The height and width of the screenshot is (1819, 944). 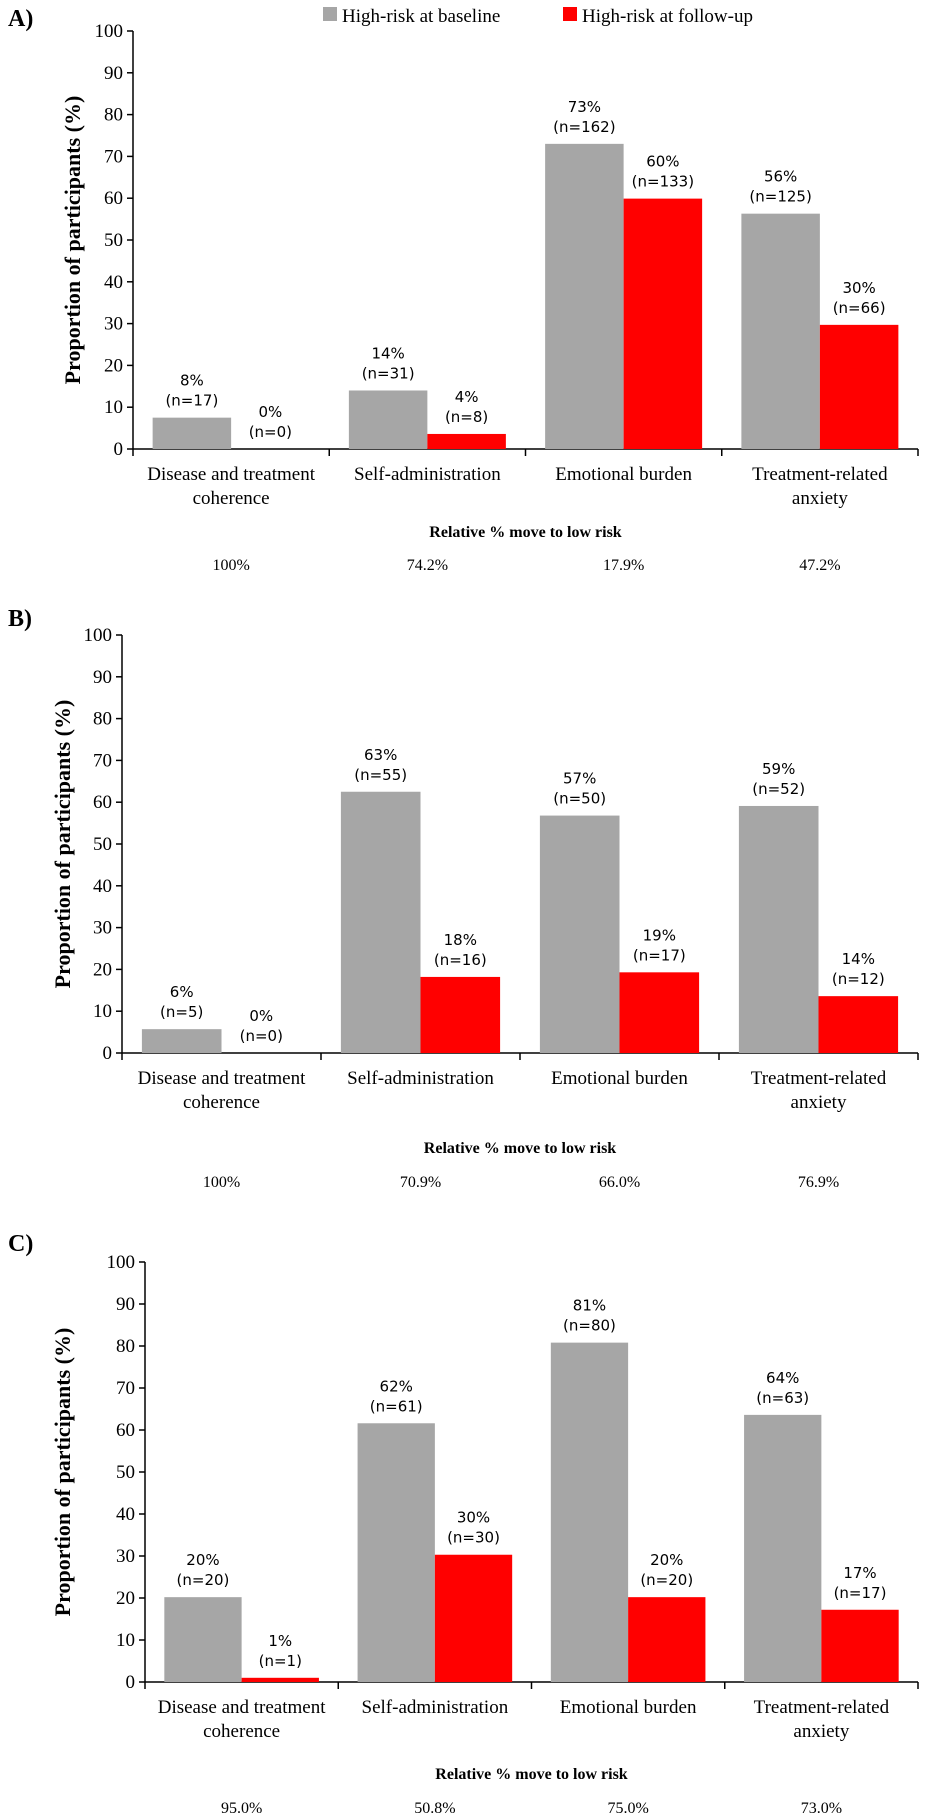 I want to click on relative-value: 76.9%, so click(x=818, y=1182).